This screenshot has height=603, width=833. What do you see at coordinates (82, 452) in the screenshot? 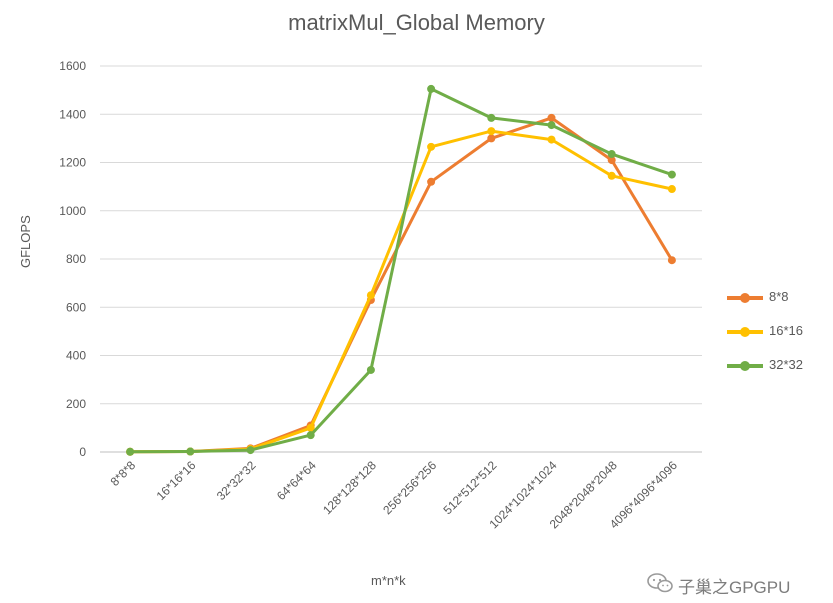
I see `y-tick-label: 0` at bounding box center [82, 452].